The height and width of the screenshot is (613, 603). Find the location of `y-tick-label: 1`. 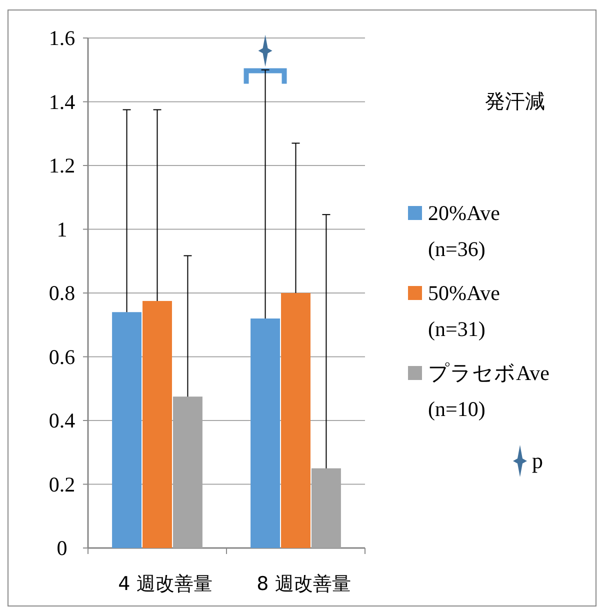

y-tick-label: 1 is located at coordinates (62, 229).